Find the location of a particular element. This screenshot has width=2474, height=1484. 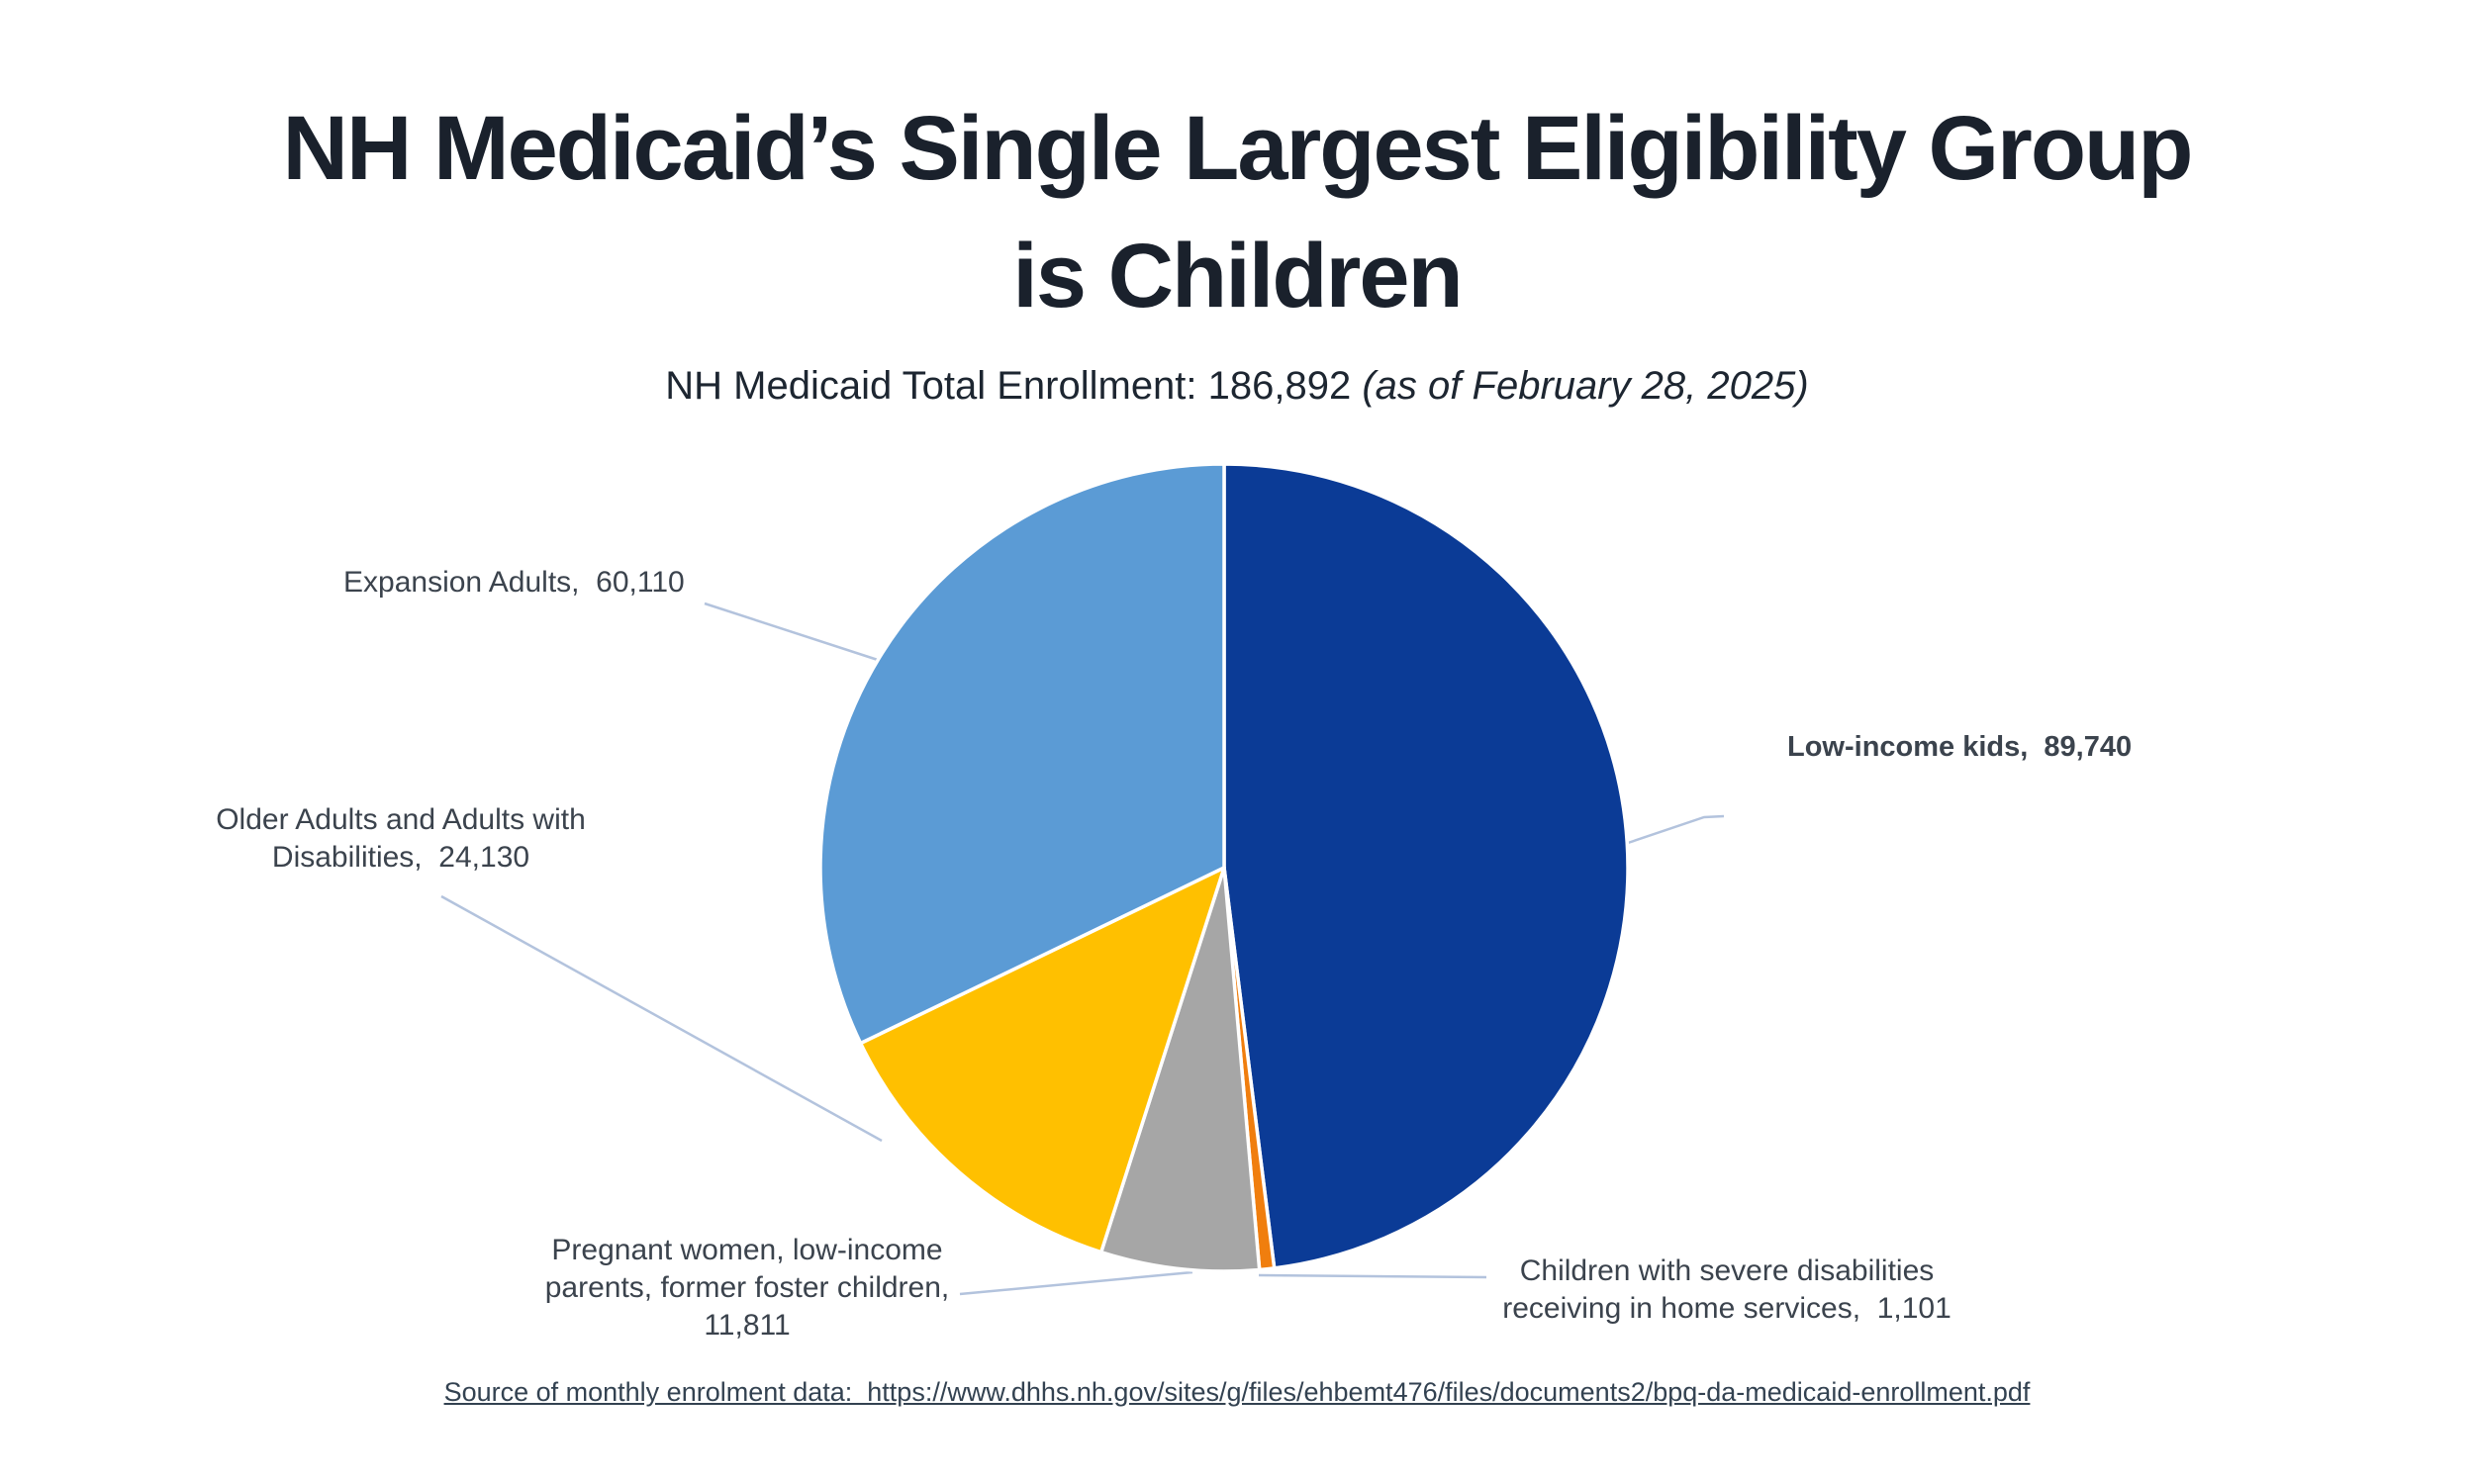

leader-line-pregnant-women is located at coordinates (1076, 1283).